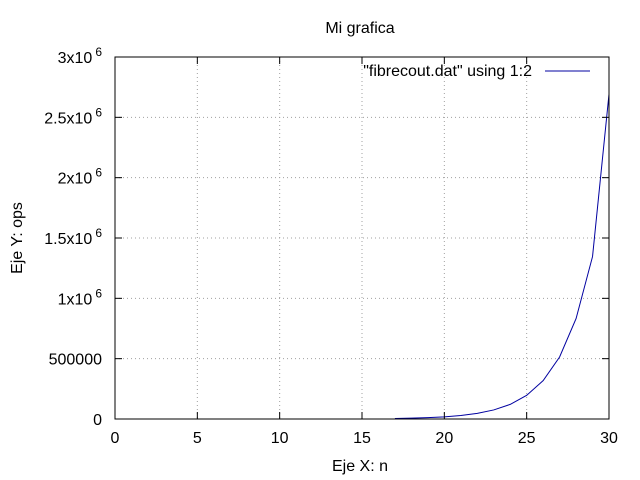  What do you see at coordinates (527, 438) in the screenshot?
I see `x-tick-label: 25` at bounding box center [527, 438].